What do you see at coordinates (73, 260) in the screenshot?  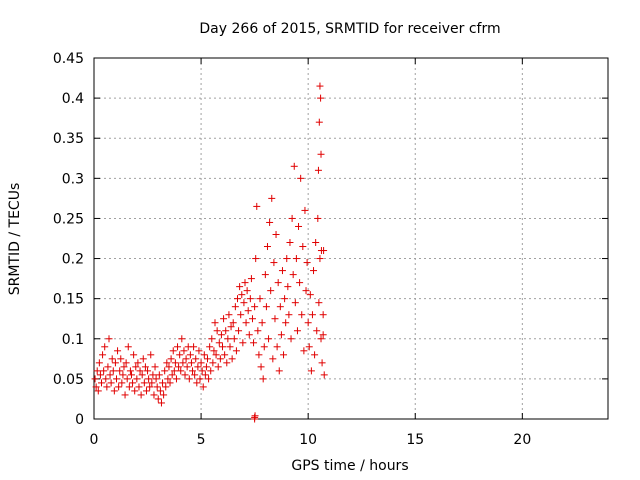 I see `y-tick-label: 0.2` at bounding box center [73, 260].